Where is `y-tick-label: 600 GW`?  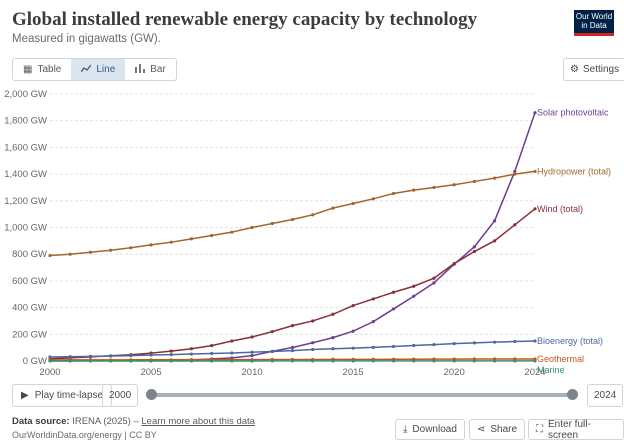
y-tick-label: 600 GW is located at coordinates (29, 281).